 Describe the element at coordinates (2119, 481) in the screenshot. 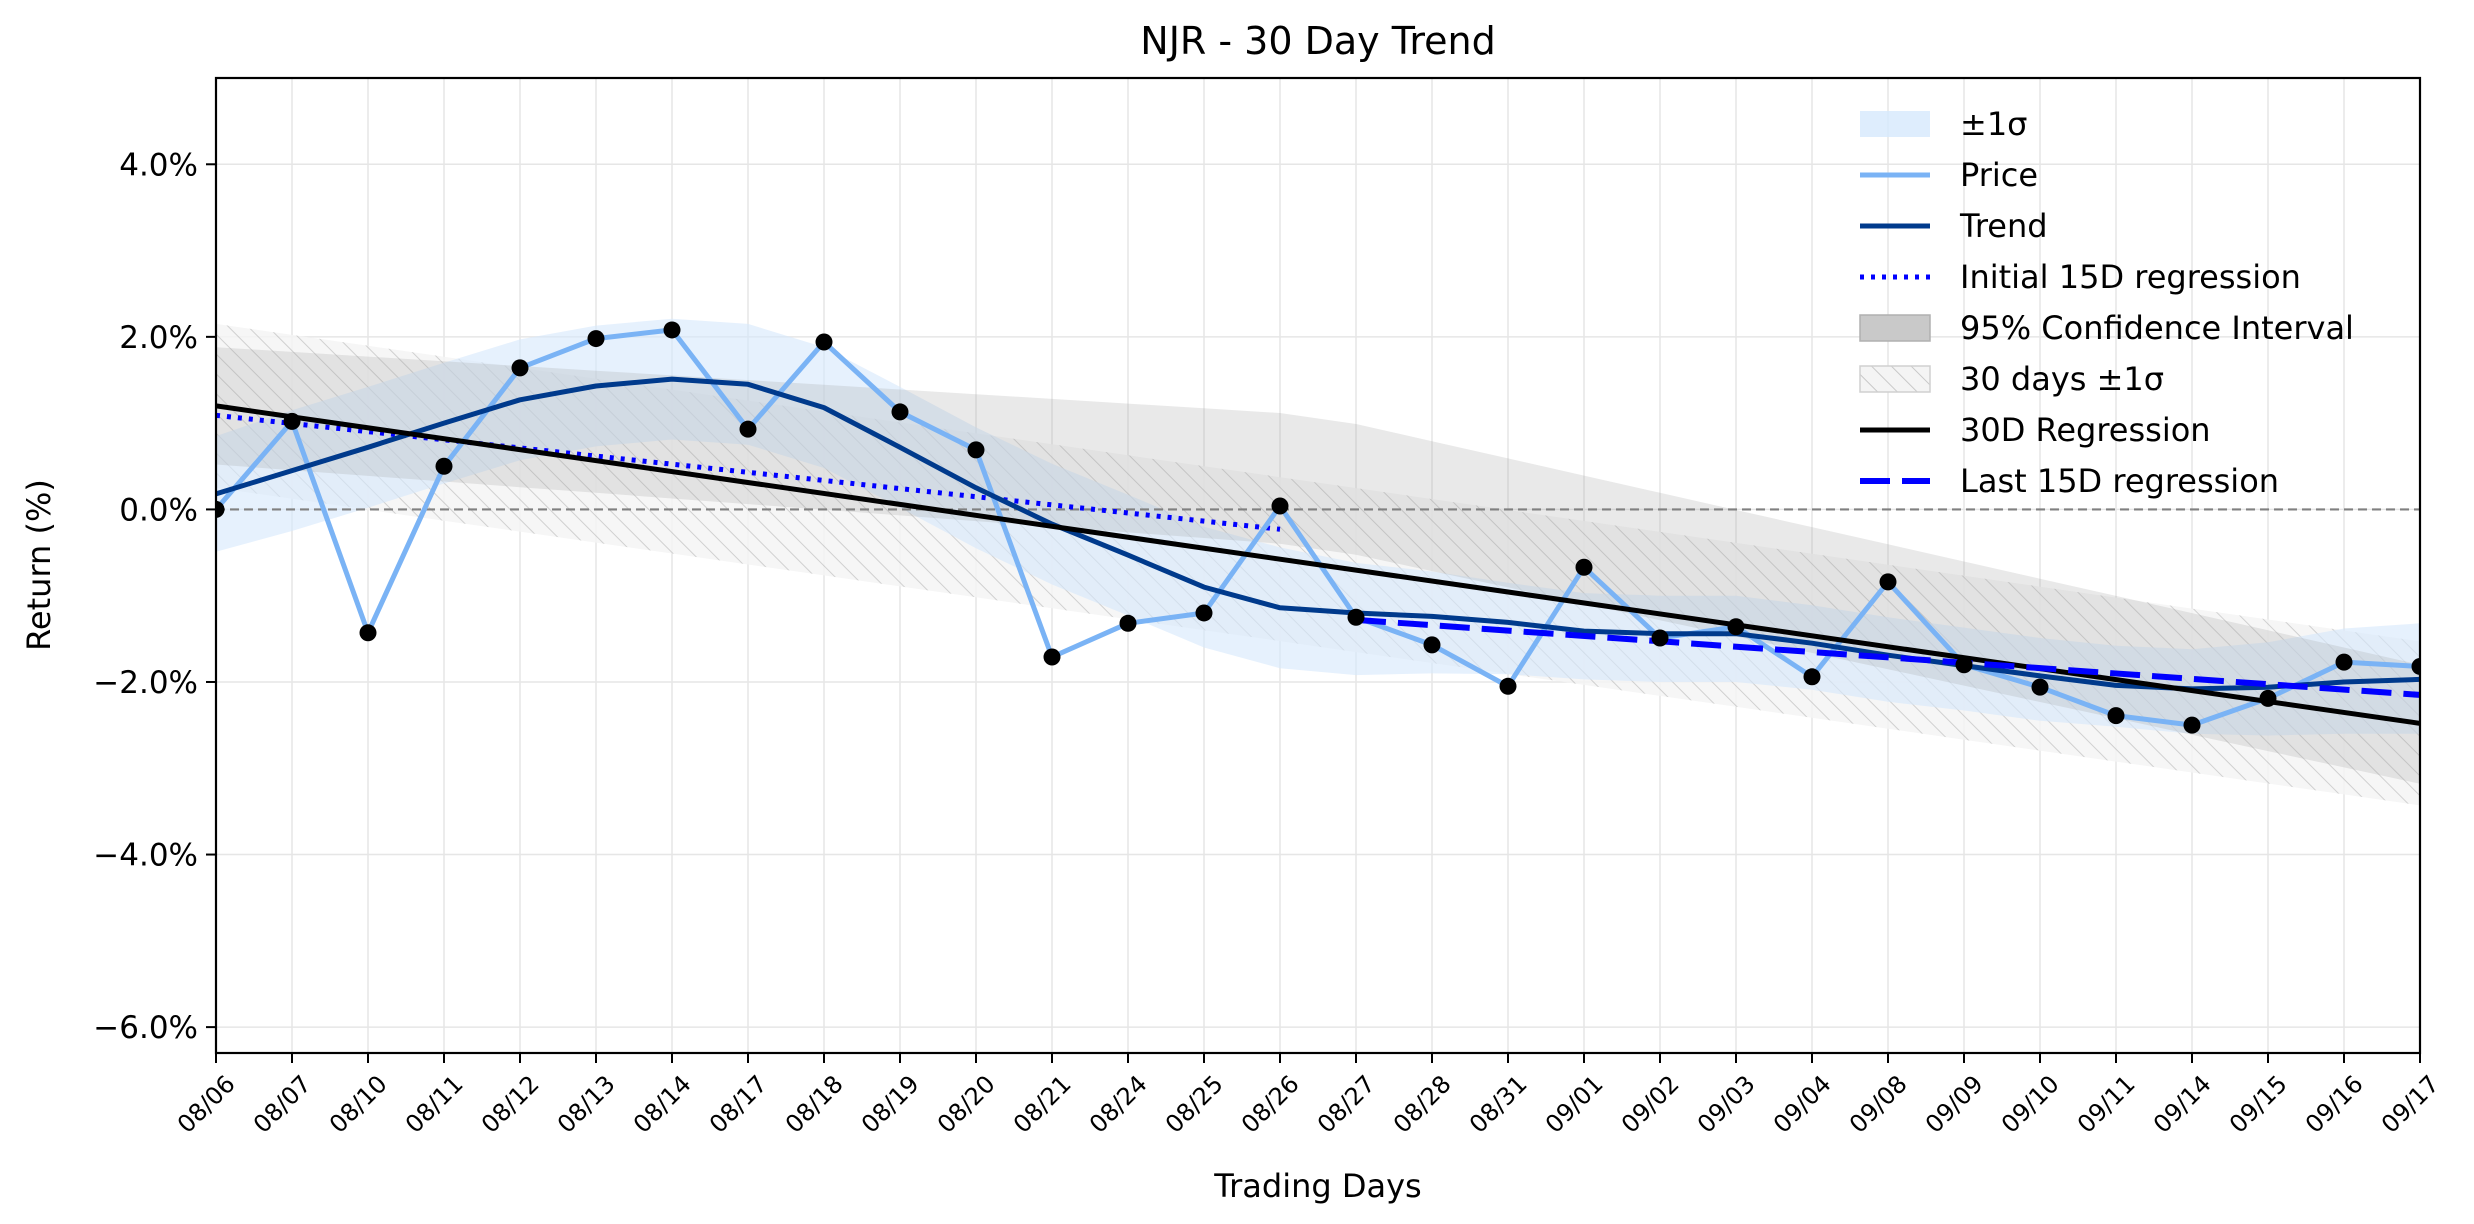

I see `legend-label: Last 15D regression` at that location.